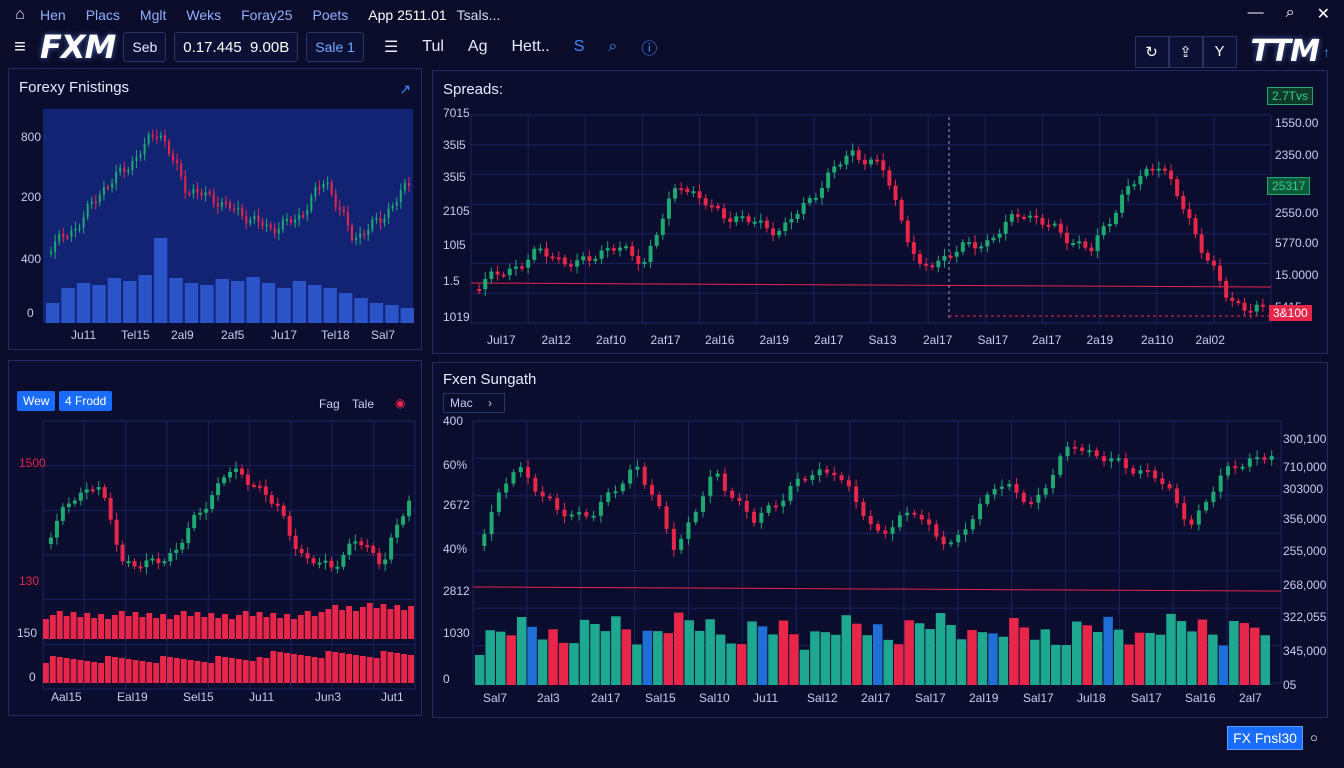 Image resolution: width=1344 pixels, height=768 pixels. What do you see at coordinates (102, 15) in the screenshot?
I see `menu-item-2: Placs` at bounding box center [102, 15].